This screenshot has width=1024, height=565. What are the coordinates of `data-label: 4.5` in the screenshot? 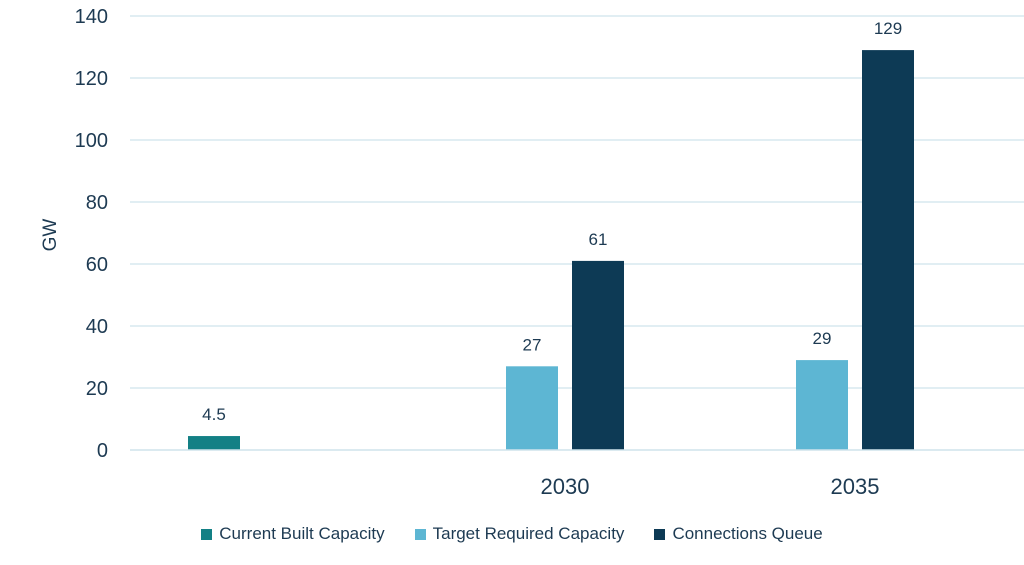 It's located at (214, 414).